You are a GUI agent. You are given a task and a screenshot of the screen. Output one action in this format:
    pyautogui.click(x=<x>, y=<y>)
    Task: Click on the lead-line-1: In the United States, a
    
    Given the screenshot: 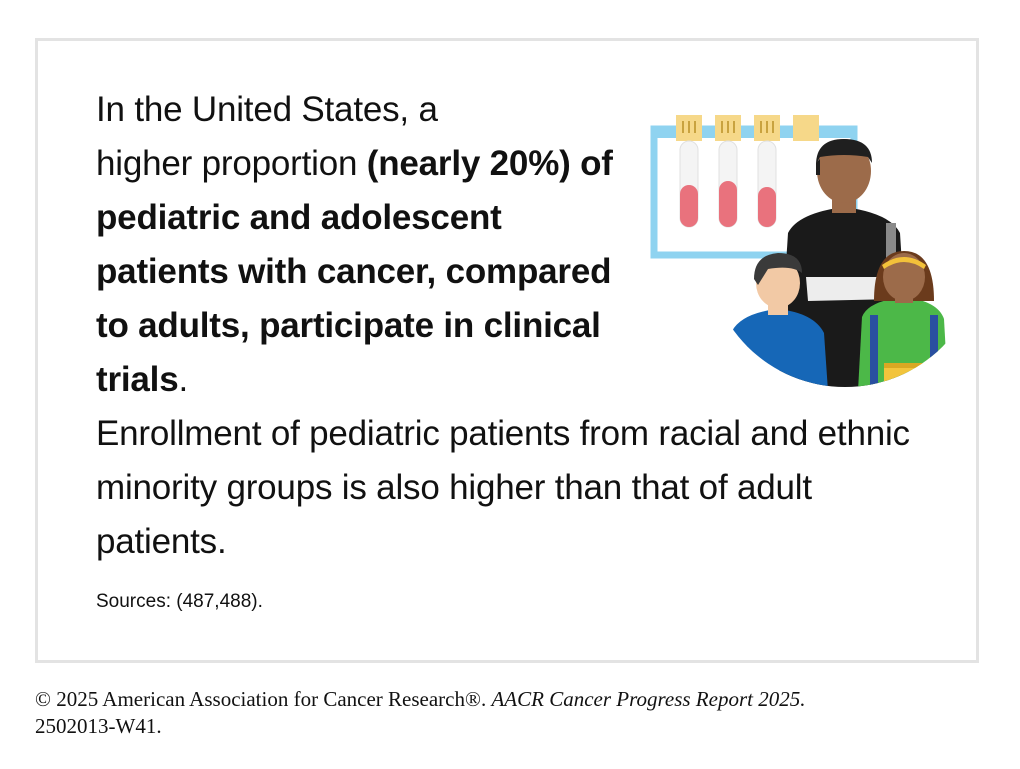 What is the action you would take?
    pyautogui.click(x=267, y=109)
    